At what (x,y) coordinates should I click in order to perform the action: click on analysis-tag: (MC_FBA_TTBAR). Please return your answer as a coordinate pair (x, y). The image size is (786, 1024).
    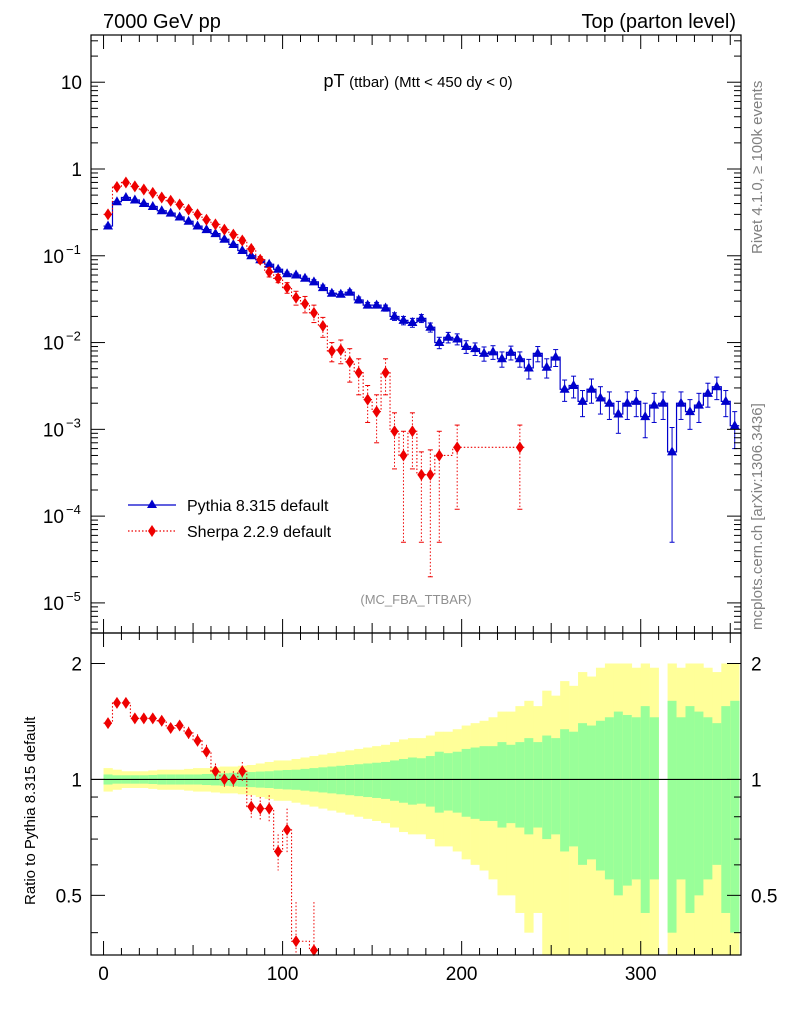
    Looking at the image, I should click on (415, 599).